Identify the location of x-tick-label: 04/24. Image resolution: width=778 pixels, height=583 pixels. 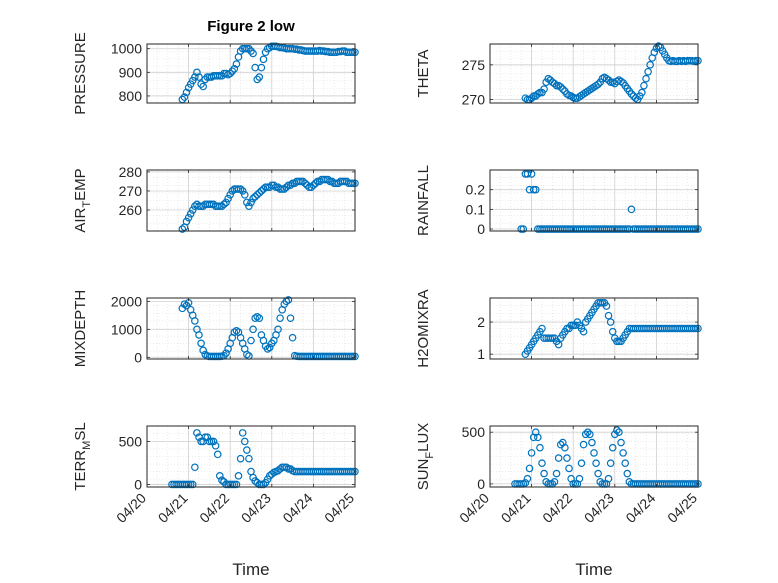
(640, 508).